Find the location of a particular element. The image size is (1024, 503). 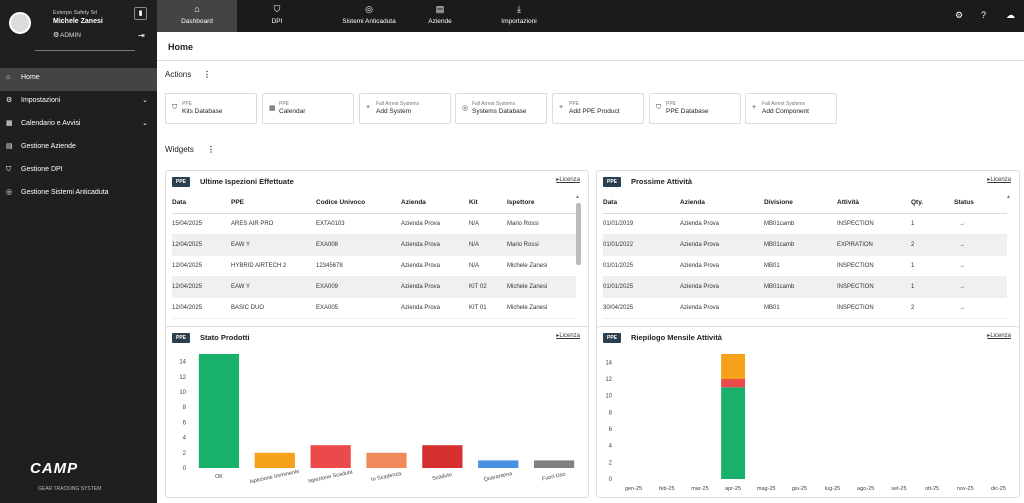

cell: KIT 01 is located at coordinates (488, 308).